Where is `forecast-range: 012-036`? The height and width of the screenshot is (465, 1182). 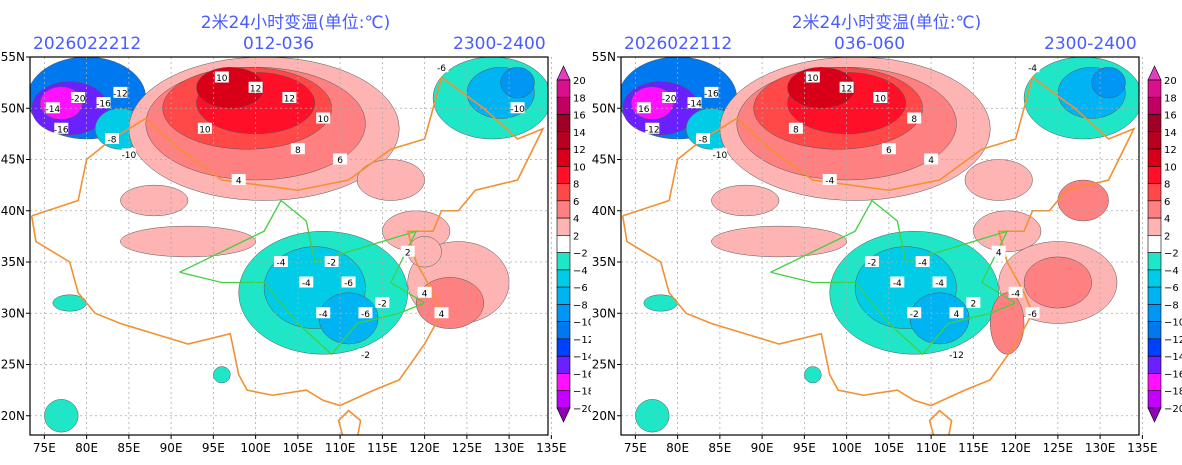 forecast-range: 012-036 is located at coordinates (279, 44).